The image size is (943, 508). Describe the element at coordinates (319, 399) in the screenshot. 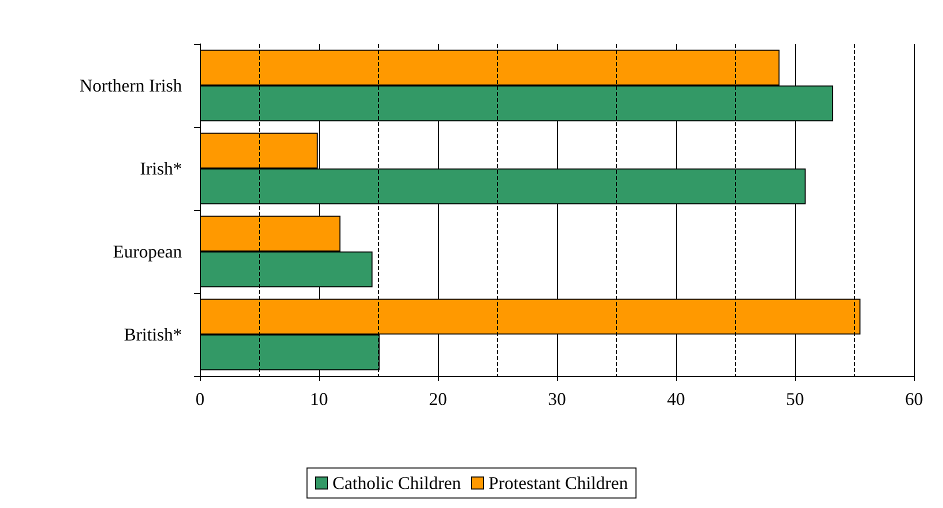

I see `x-tick-label: 10` at that location.